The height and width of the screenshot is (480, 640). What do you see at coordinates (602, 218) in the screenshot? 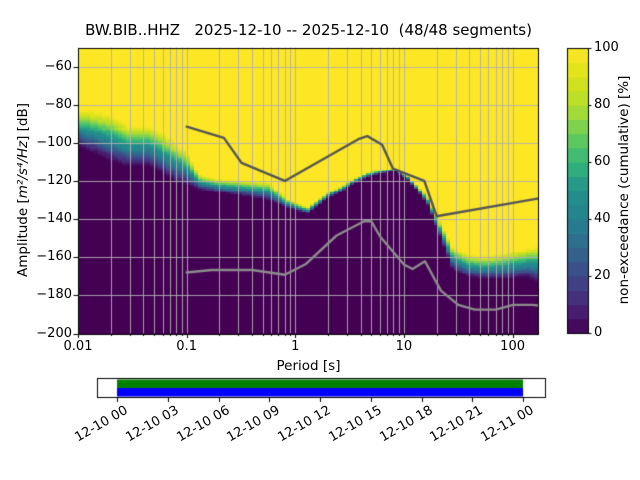
I see `colorbar-tick-label: 40` at bounding box center [602, 218].